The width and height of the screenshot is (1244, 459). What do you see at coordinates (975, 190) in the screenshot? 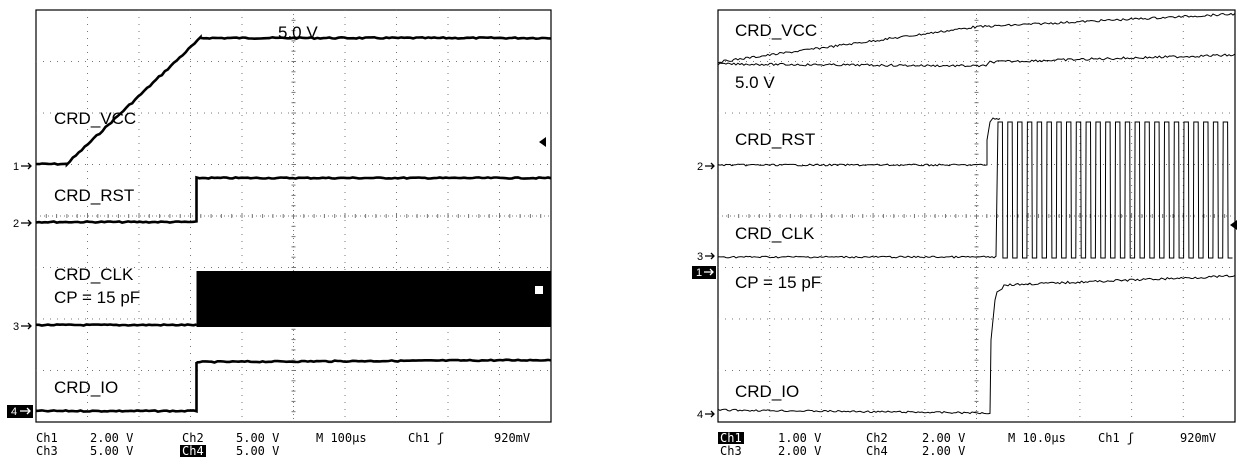
I see `right-trace-crd-clk` at bounding box center [975, 190].